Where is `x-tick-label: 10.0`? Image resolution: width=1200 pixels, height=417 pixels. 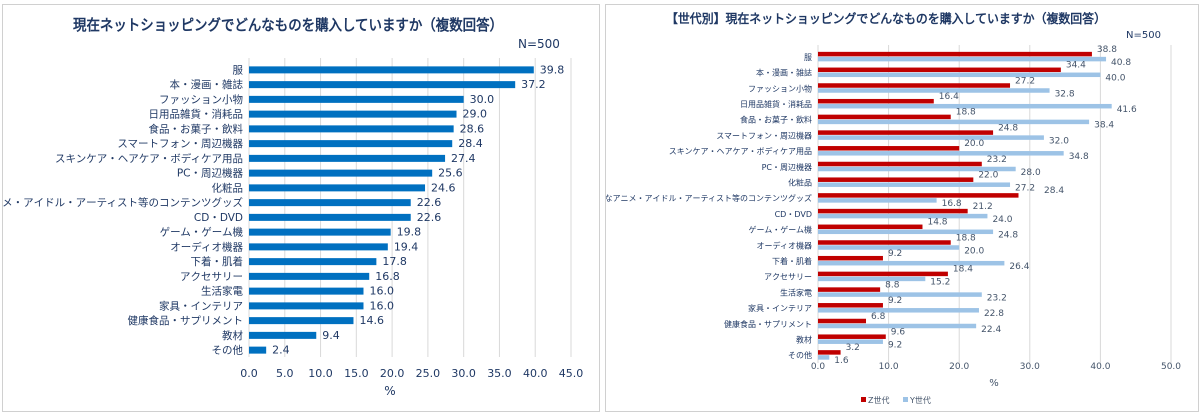 x-tick-label: 10.0 is located at coordinates (889, 367).